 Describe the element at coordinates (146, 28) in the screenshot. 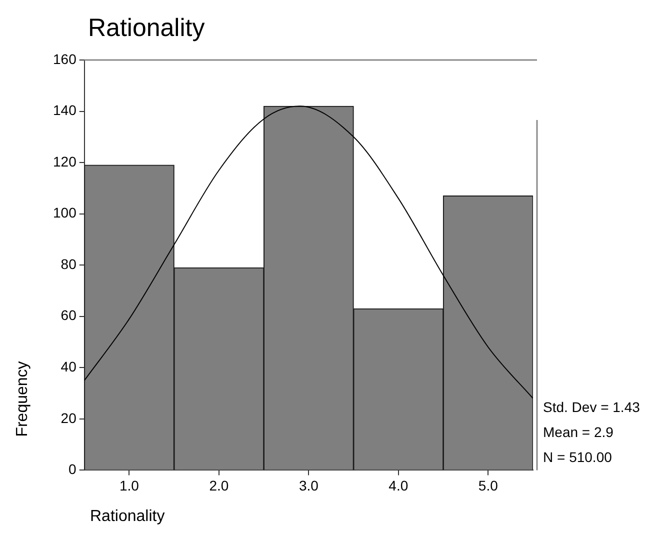

I see `chart-title: Rationality` at that location.